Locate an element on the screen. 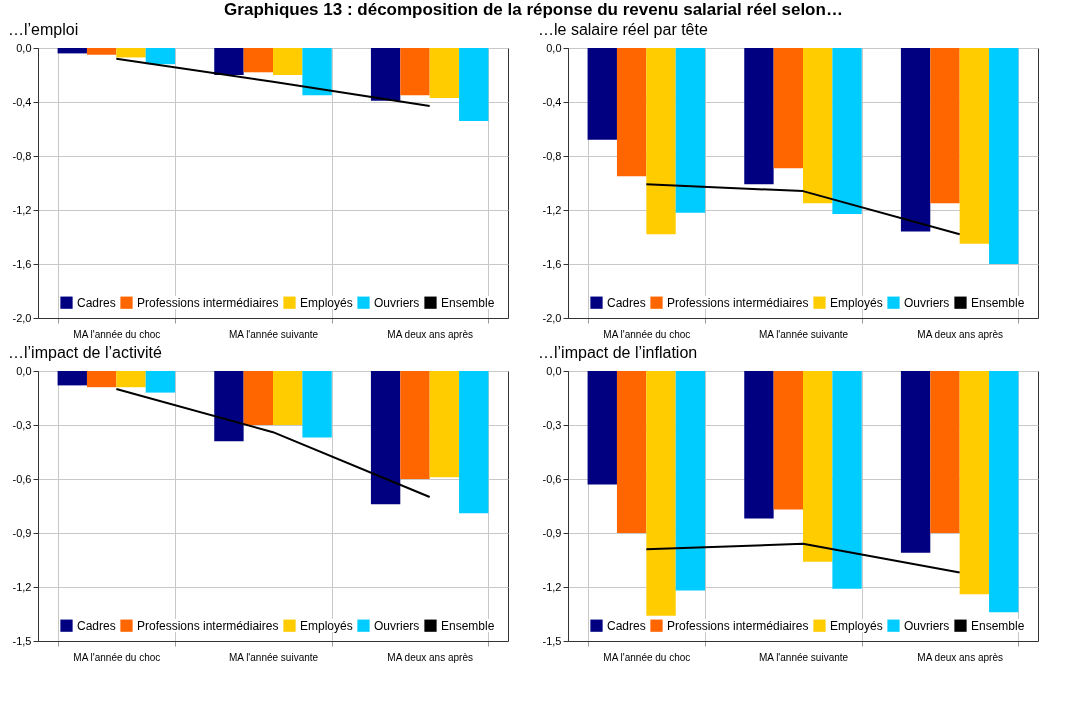 The width and height of the screenshot is (1067, 704). chart-subtitle: …l’emploi is located at coordinates (43, 29).